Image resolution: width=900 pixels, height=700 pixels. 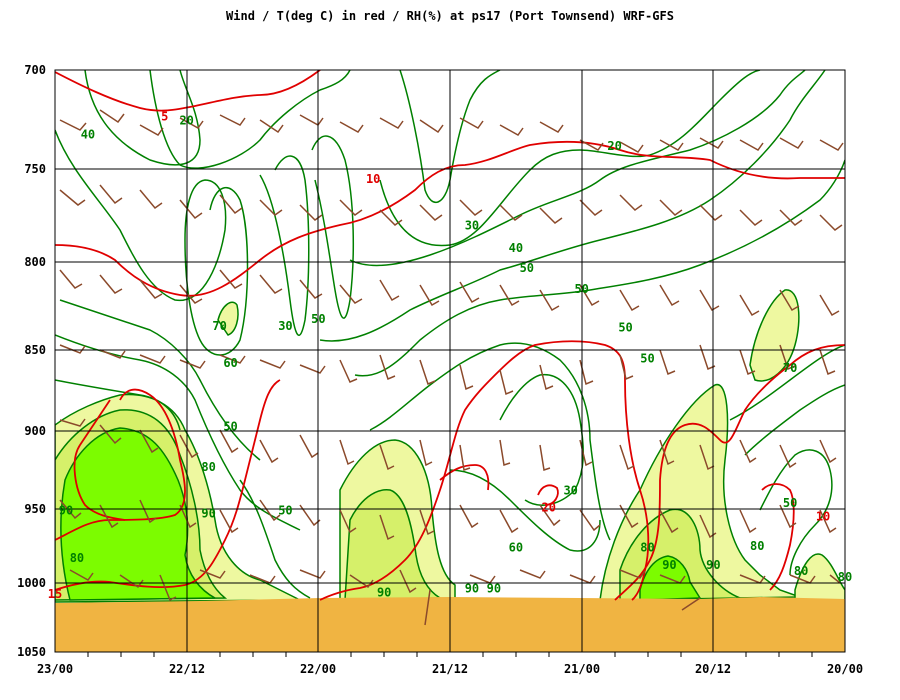 What do you see at coordinates (55, 594) in the screenshot?
I see `temperature-contour-label: 15` at bounding box center [55, 594].